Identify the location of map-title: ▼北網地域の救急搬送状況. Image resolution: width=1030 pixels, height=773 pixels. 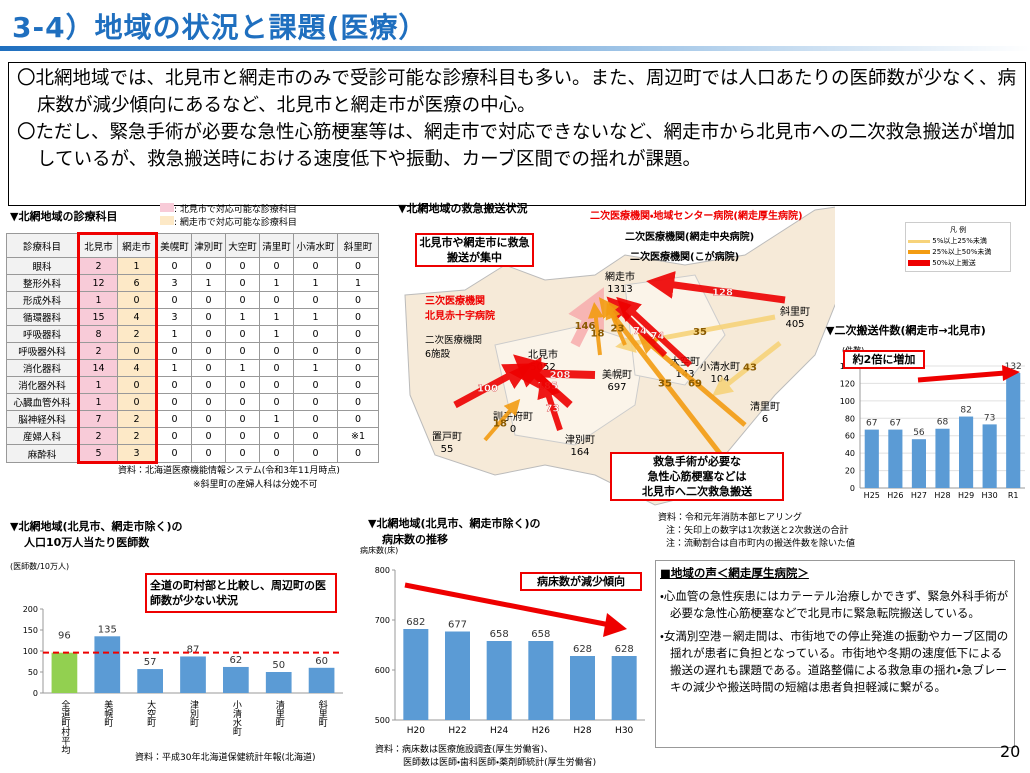
(463, 208).